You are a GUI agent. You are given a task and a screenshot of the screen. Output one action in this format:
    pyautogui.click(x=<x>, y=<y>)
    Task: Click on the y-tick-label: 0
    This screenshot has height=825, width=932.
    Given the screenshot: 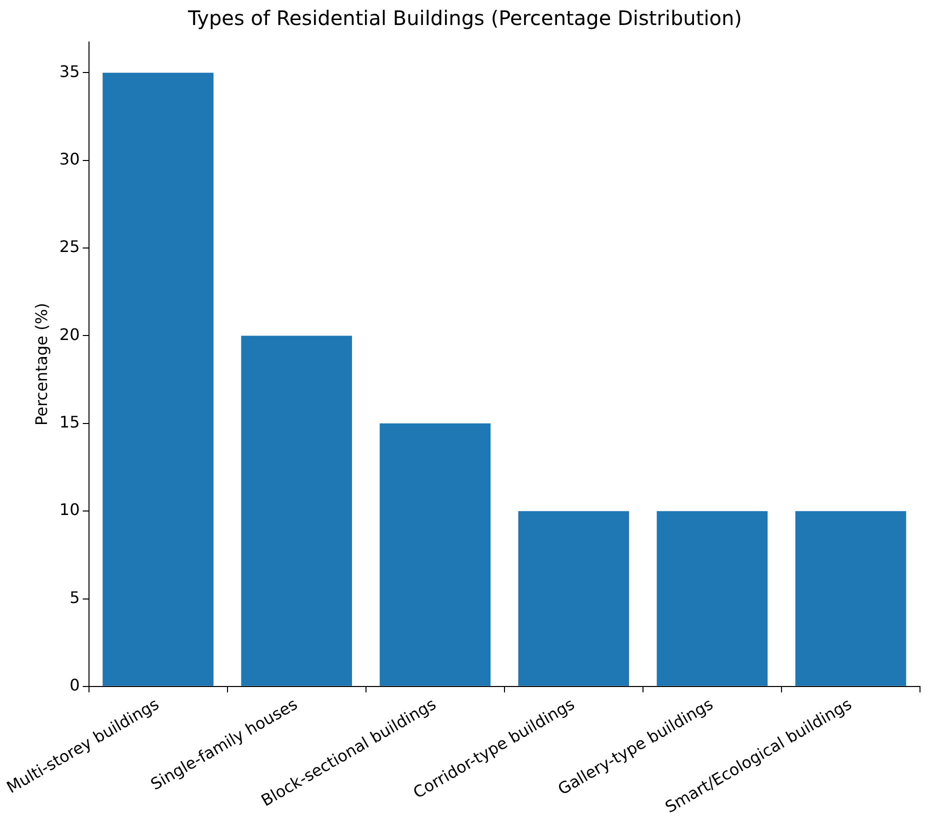 What is the action you would take?
    pyautogui.click(x=75, y=685)
    